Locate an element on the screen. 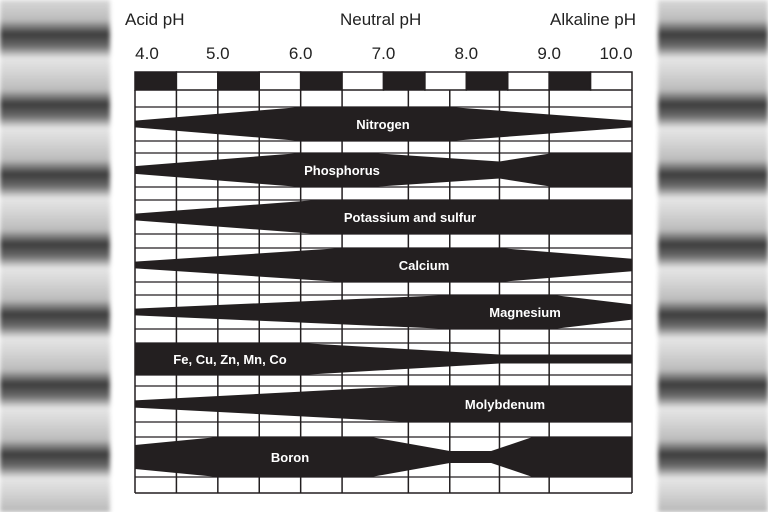  band-label: Fe, Cu, Zn, Mn, Co is located at coordinates (229, 359).